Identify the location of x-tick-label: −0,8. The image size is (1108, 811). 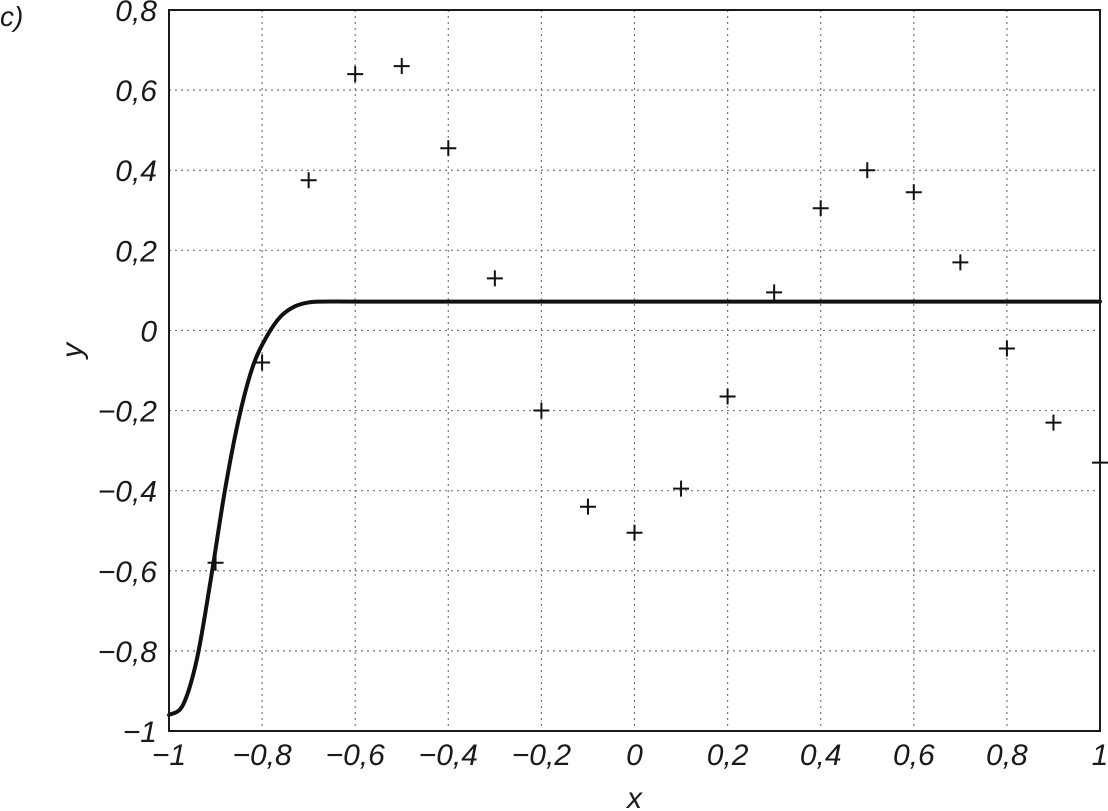
(262, 755).